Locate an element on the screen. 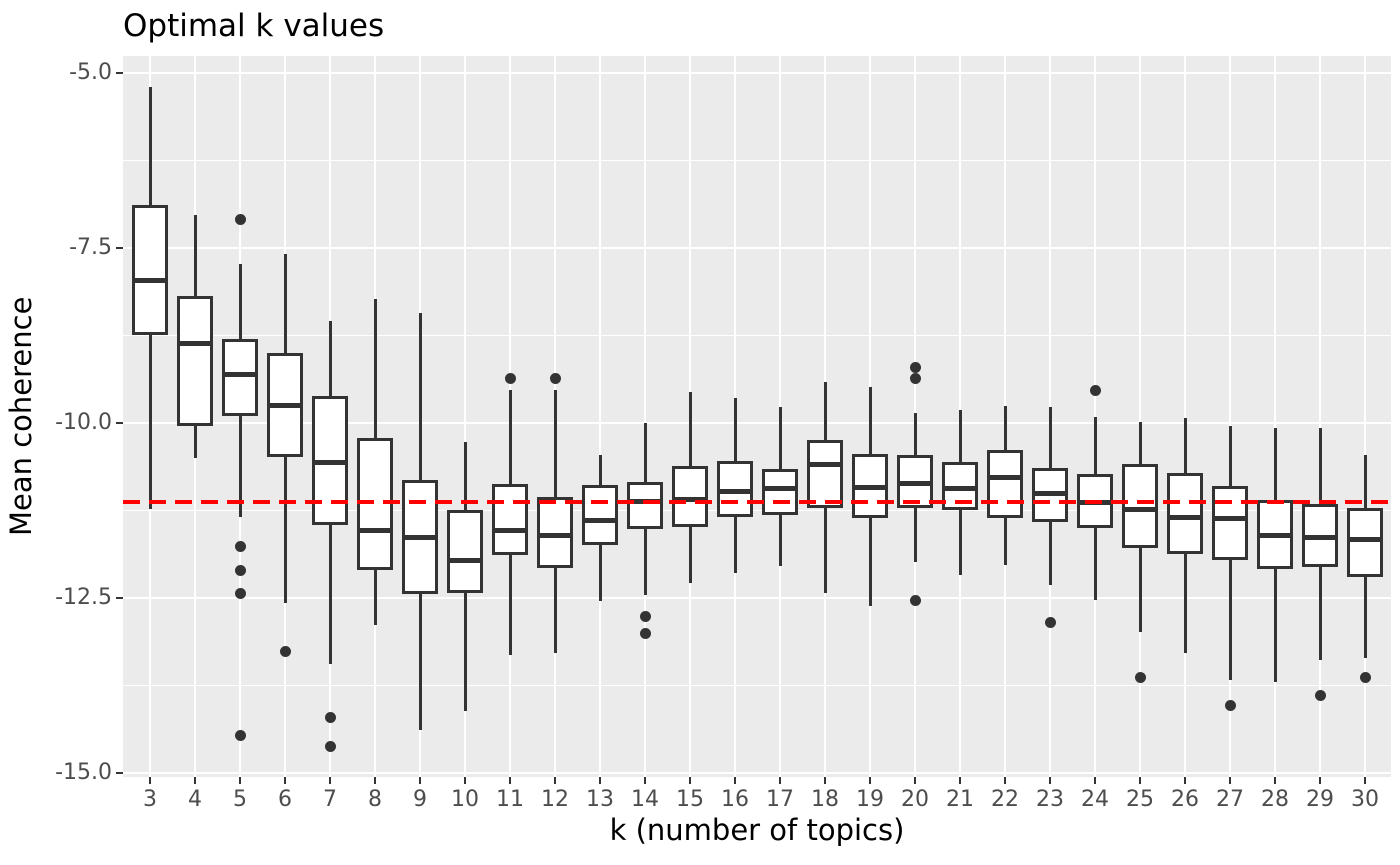 Image resolution: width=1400 pixels, height=865 pixels. x-tick-label: 24 is located at coordinates (1095, 799).